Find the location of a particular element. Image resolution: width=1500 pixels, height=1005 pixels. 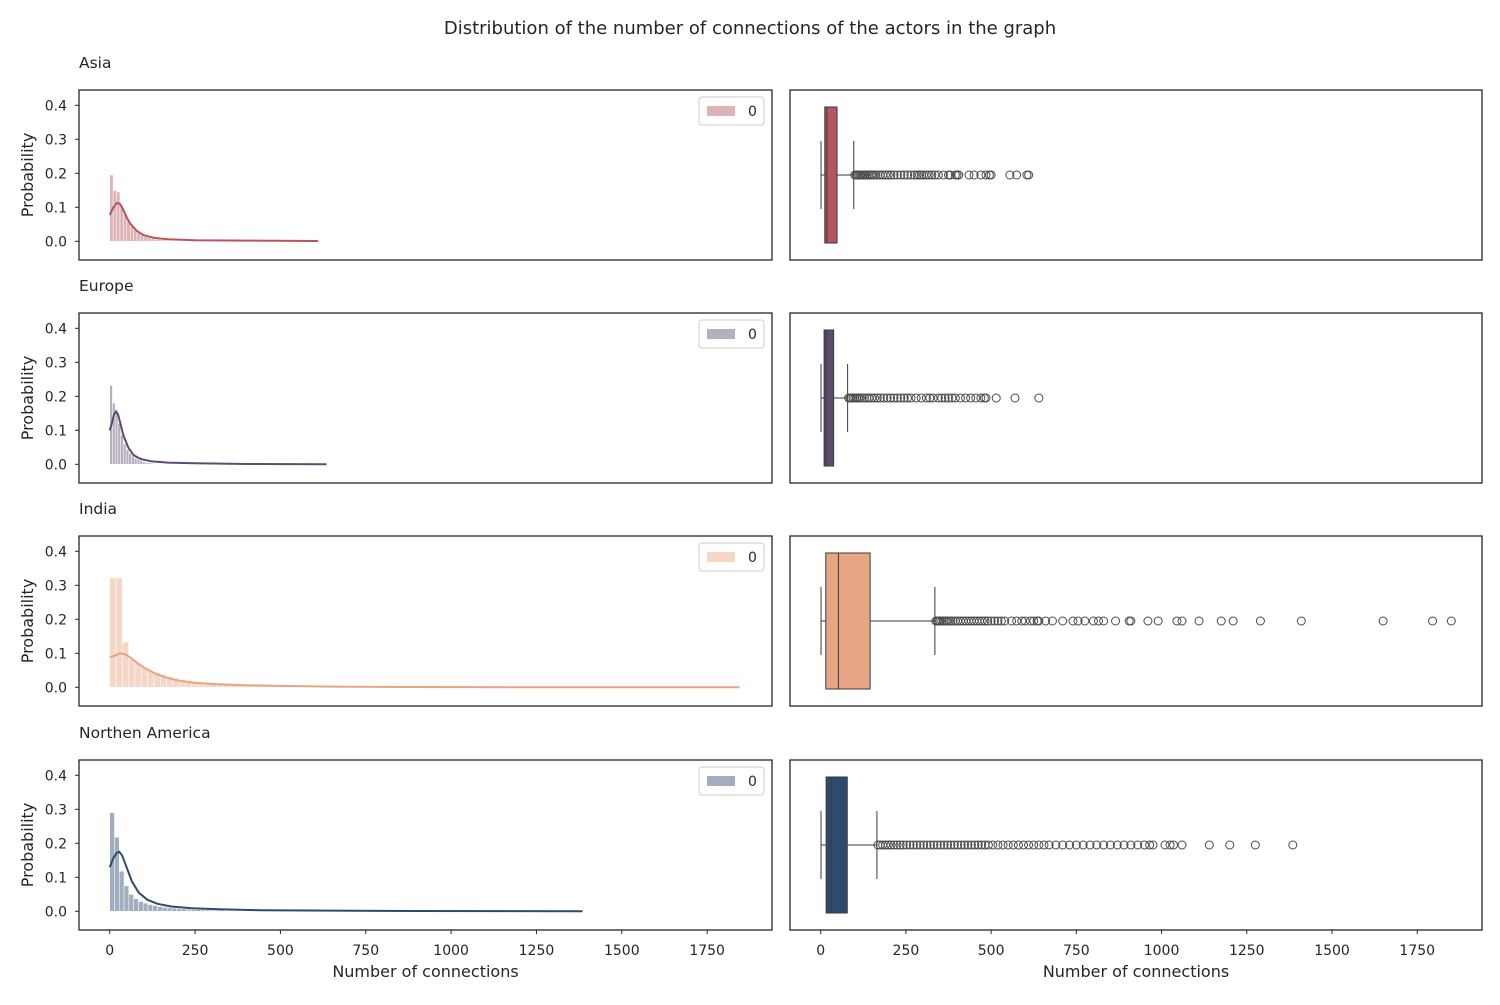

legend-swatch is located at coordinates (721, 557).